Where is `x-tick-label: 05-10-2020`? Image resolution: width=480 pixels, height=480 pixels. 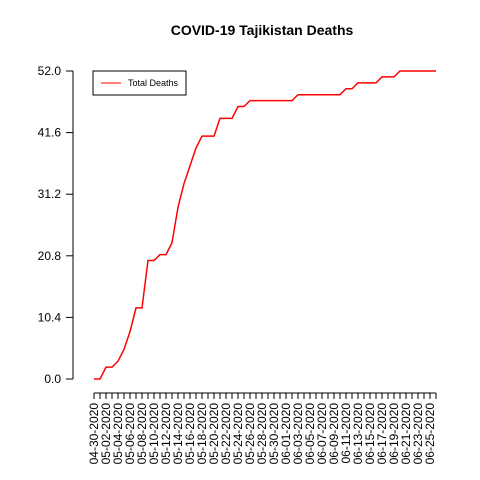 x-tick-label: 05-10-2020 is located at coordinates (154, 434).